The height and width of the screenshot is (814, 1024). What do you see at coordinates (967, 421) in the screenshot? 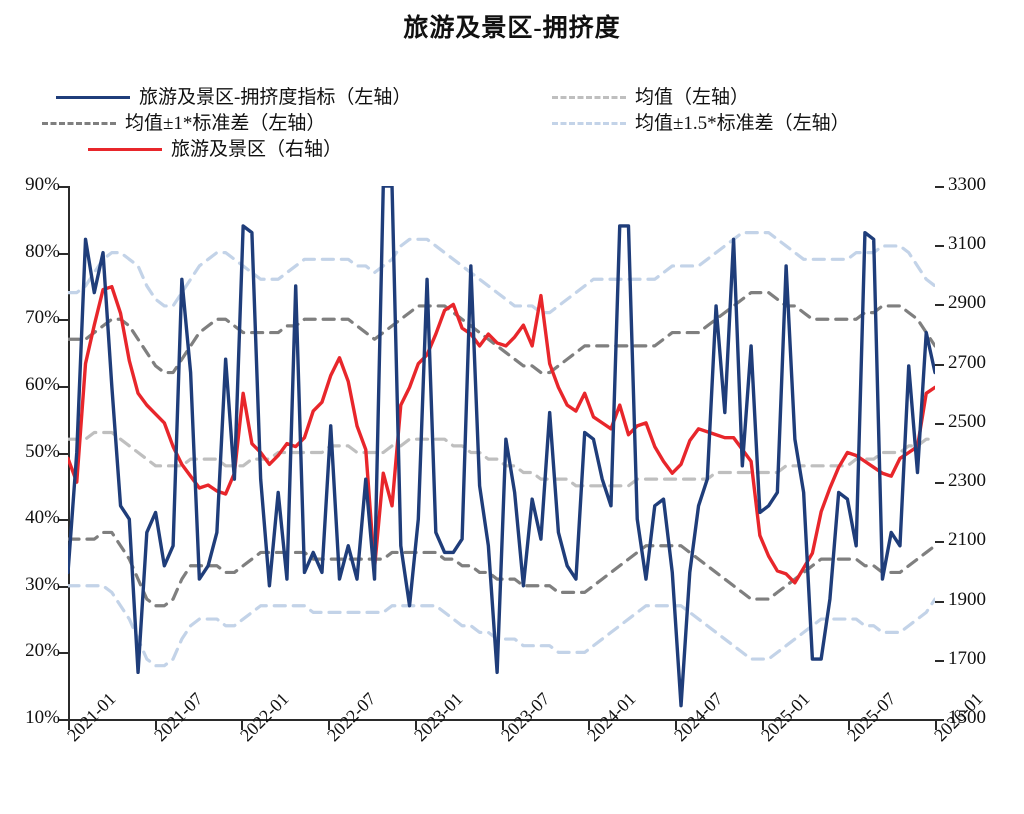
I see `y-right-tick-label: 2500` at bounding box center [967, 421].